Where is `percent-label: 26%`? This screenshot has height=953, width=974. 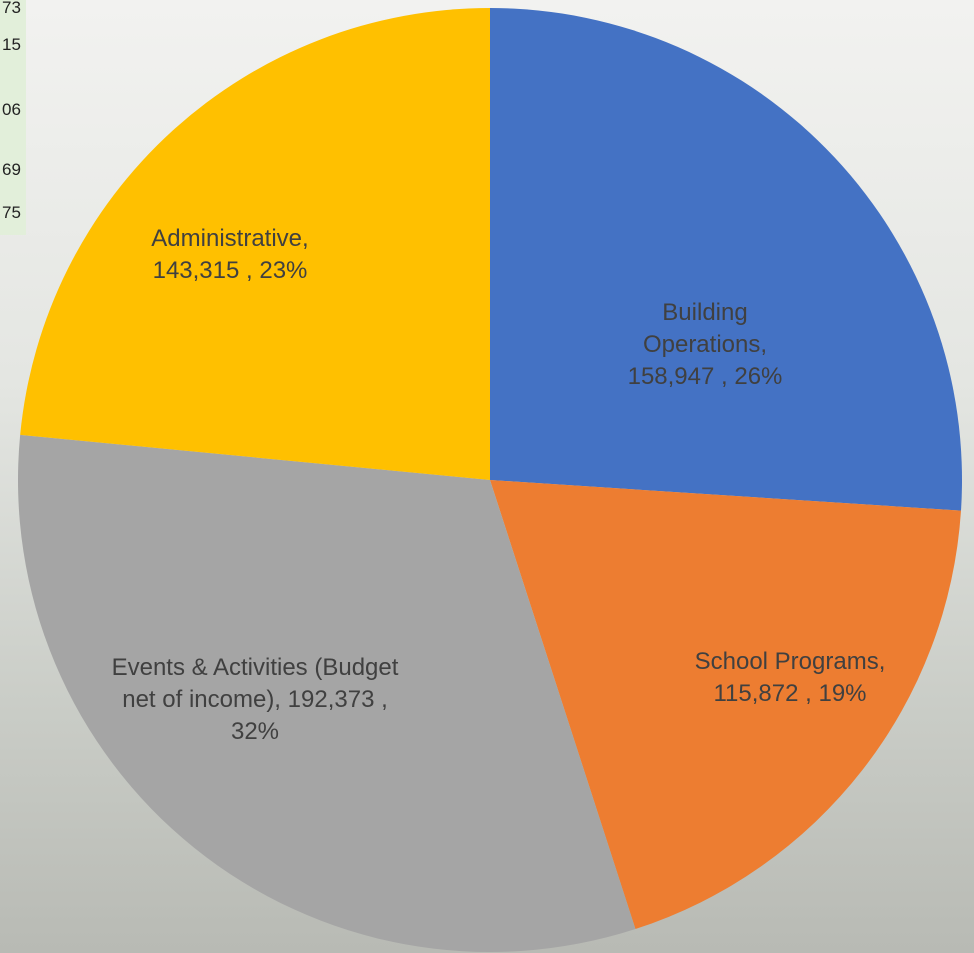
percent-label: 26% is located at coordinates (758, 376).